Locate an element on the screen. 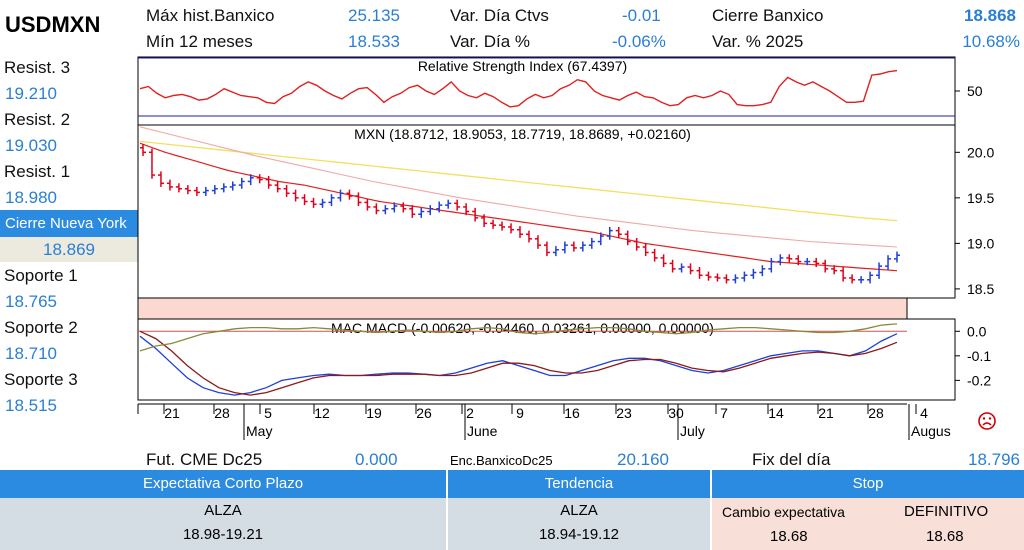 The width and height of the screenshot is (1024, 550). price-ytick-label: 20.0 is located at coordinates (980, 152).